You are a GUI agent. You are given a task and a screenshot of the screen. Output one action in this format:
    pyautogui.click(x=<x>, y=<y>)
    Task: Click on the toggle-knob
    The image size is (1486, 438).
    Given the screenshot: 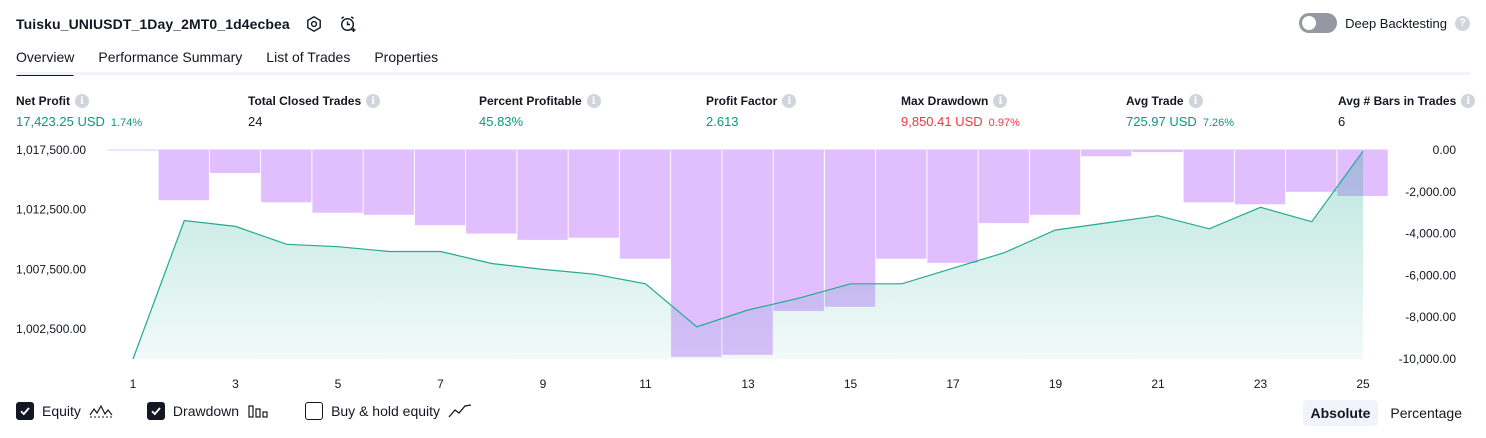 What is the action you would take?
    pyautogui.click(x=1309, y=23)
    